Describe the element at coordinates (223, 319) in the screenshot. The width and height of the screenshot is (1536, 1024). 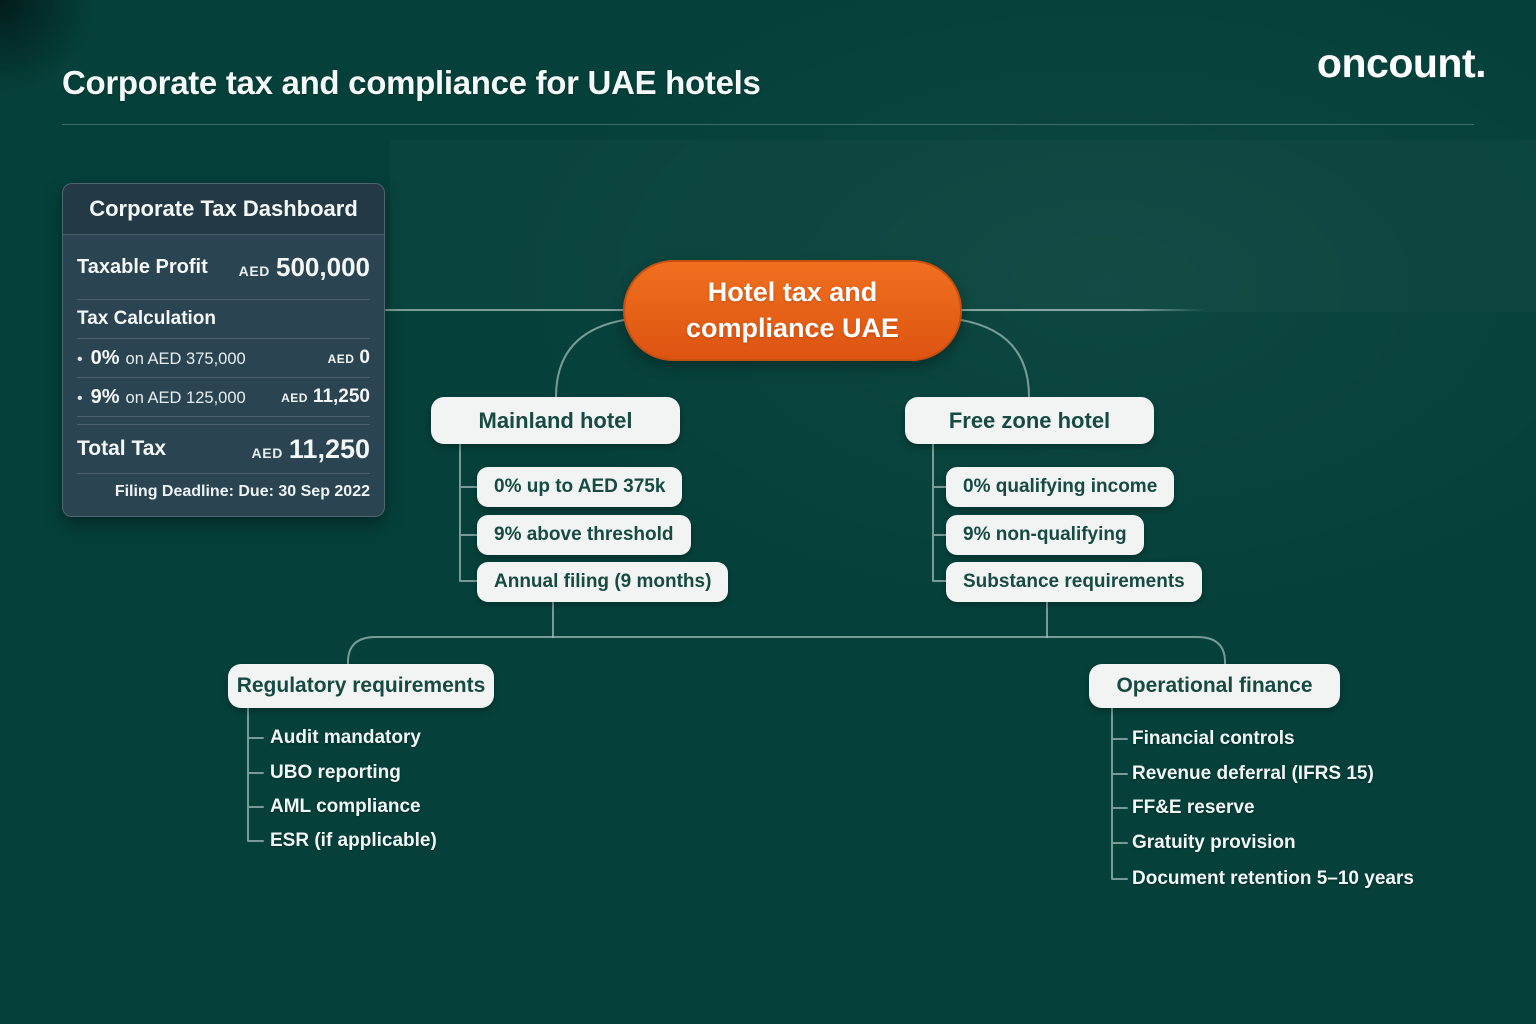
I see `tax-calculation-heading: Tax Calculation` at that location.